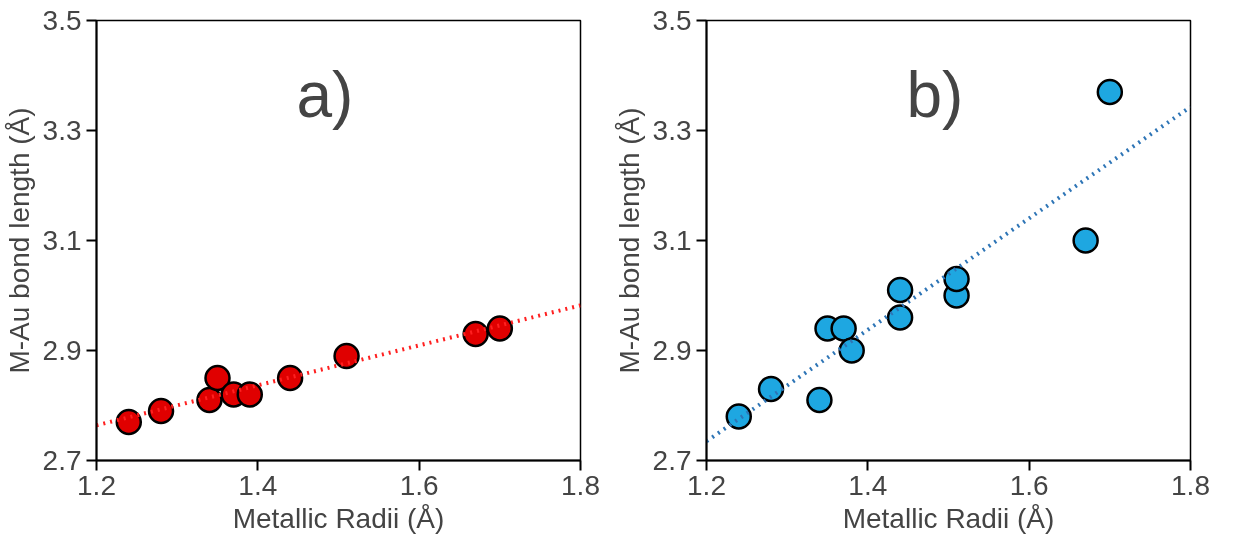 The height and width of the screenshot is (550, 1236). What do you see at coordinates (935, 94) in the screenshot?
I see `annotation: b)` at bounding box center [935, 94].